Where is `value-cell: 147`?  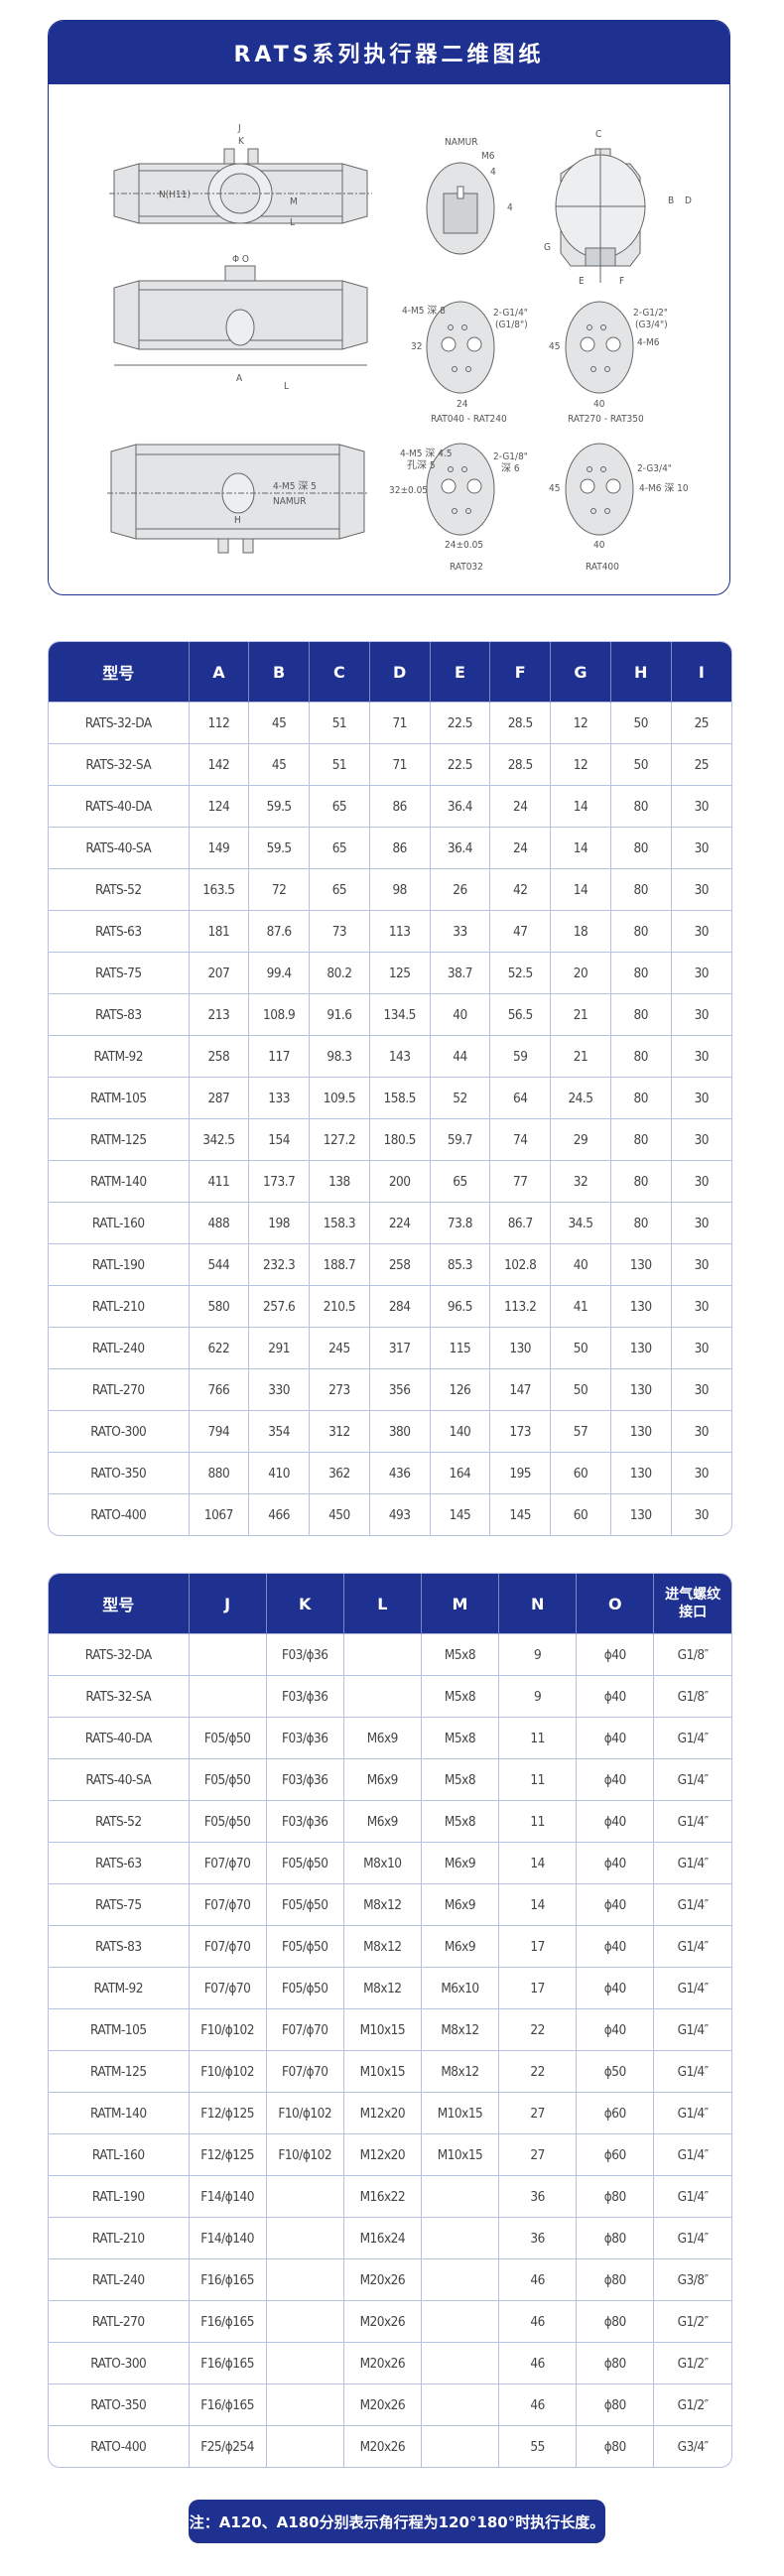
value-cell: 147 is located at coordinates (520, 1390).